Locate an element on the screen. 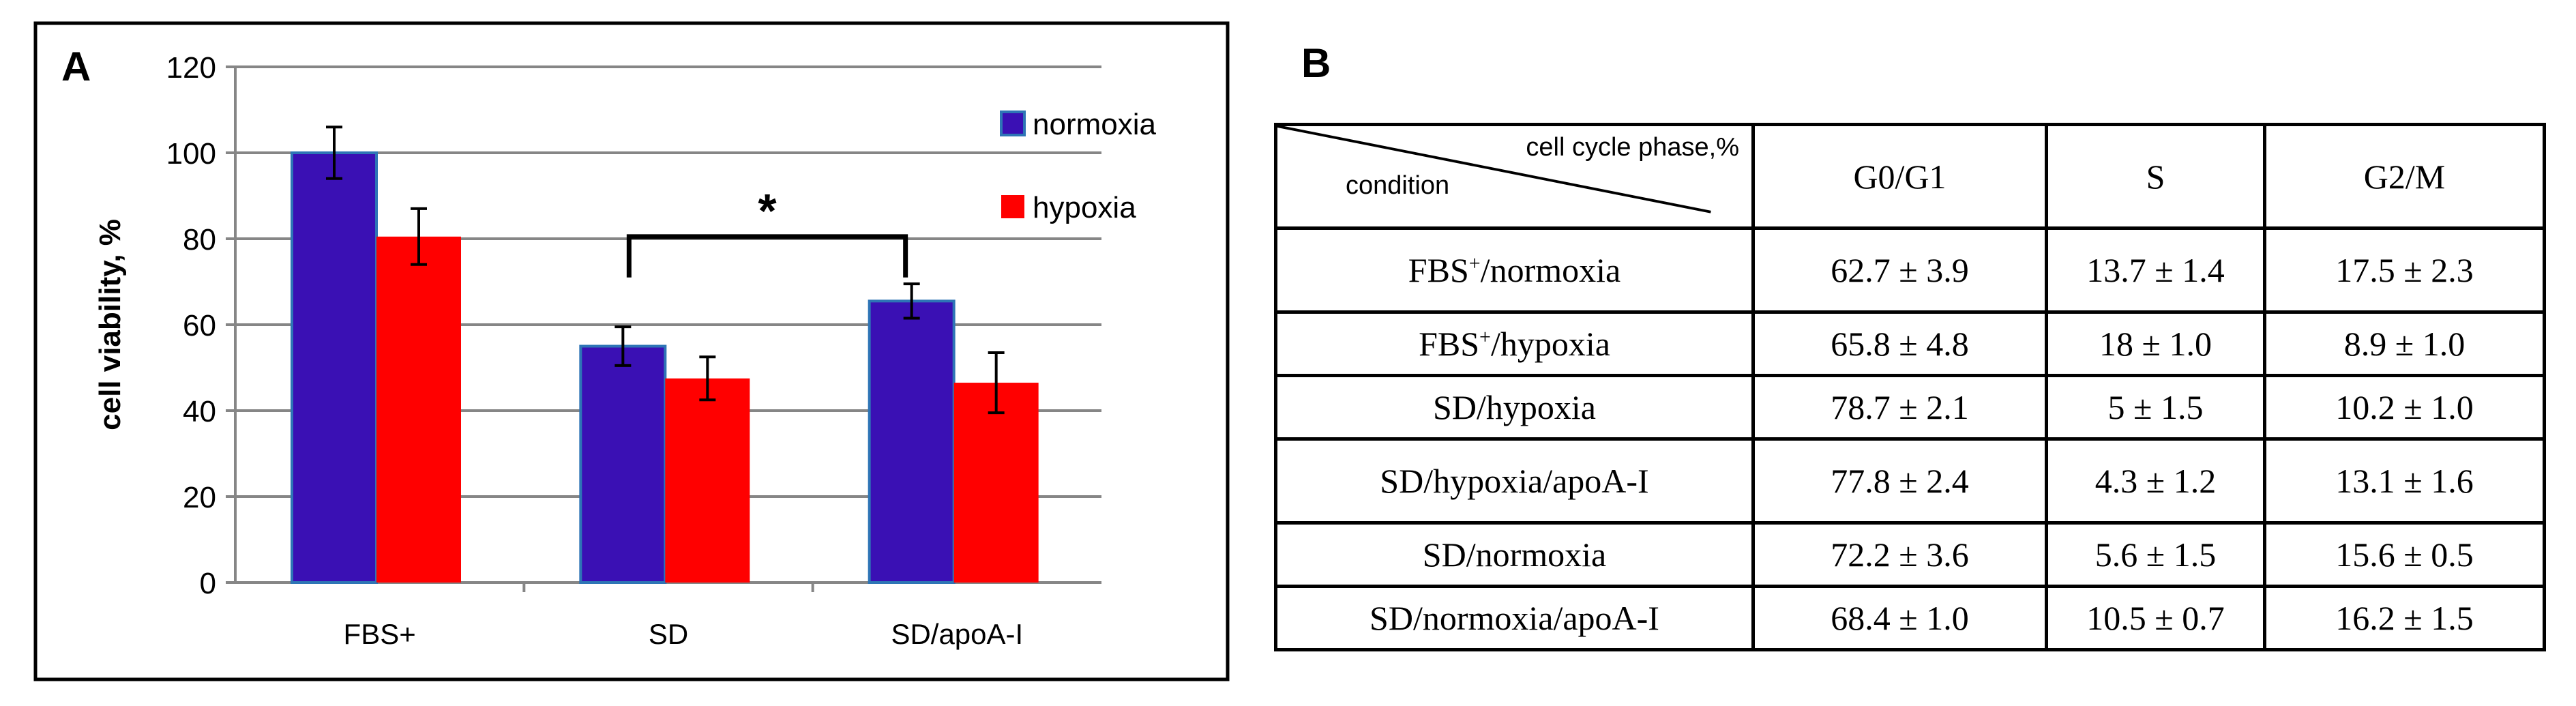 The image size is (2576, 706). value-cell: 17.5 ± 2.3 is located at coordinates (2404, 270).